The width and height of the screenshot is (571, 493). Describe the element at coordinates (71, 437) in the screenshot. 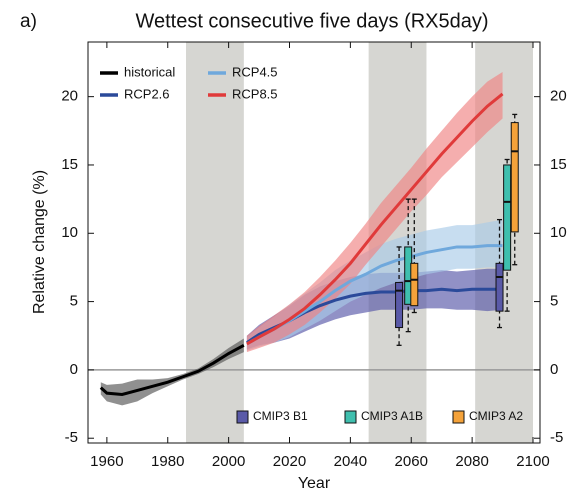

I see `y-tick-label: -5` at that location.